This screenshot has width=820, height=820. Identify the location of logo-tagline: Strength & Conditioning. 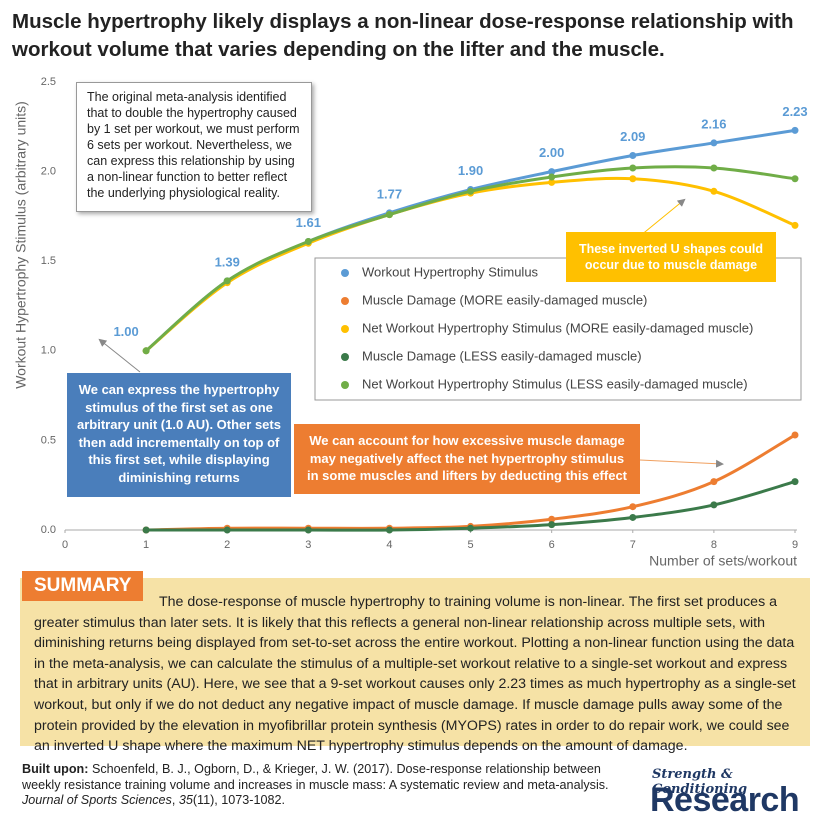
(700, 782).